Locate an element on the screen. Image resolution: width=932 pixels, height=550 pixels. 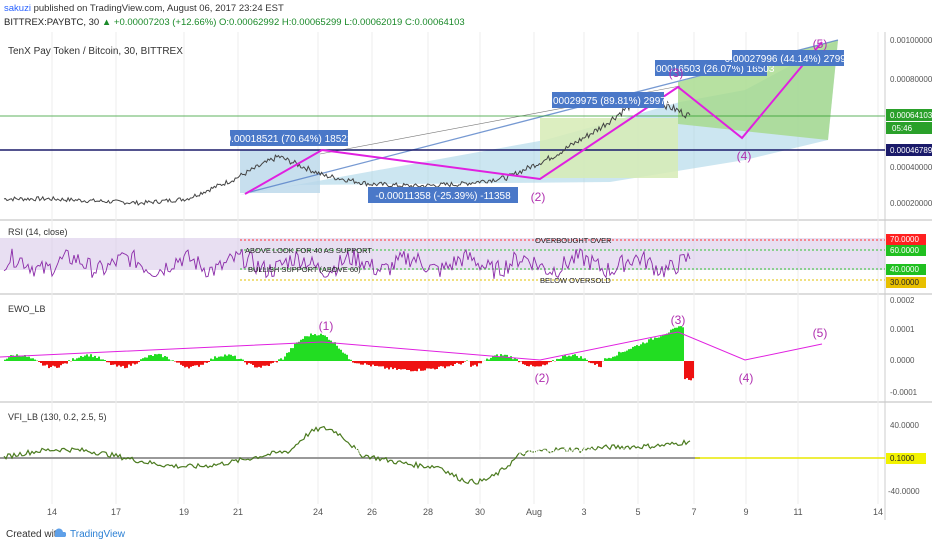
price-tick-1: 0.00080000 is located at coordinates (911, 79).